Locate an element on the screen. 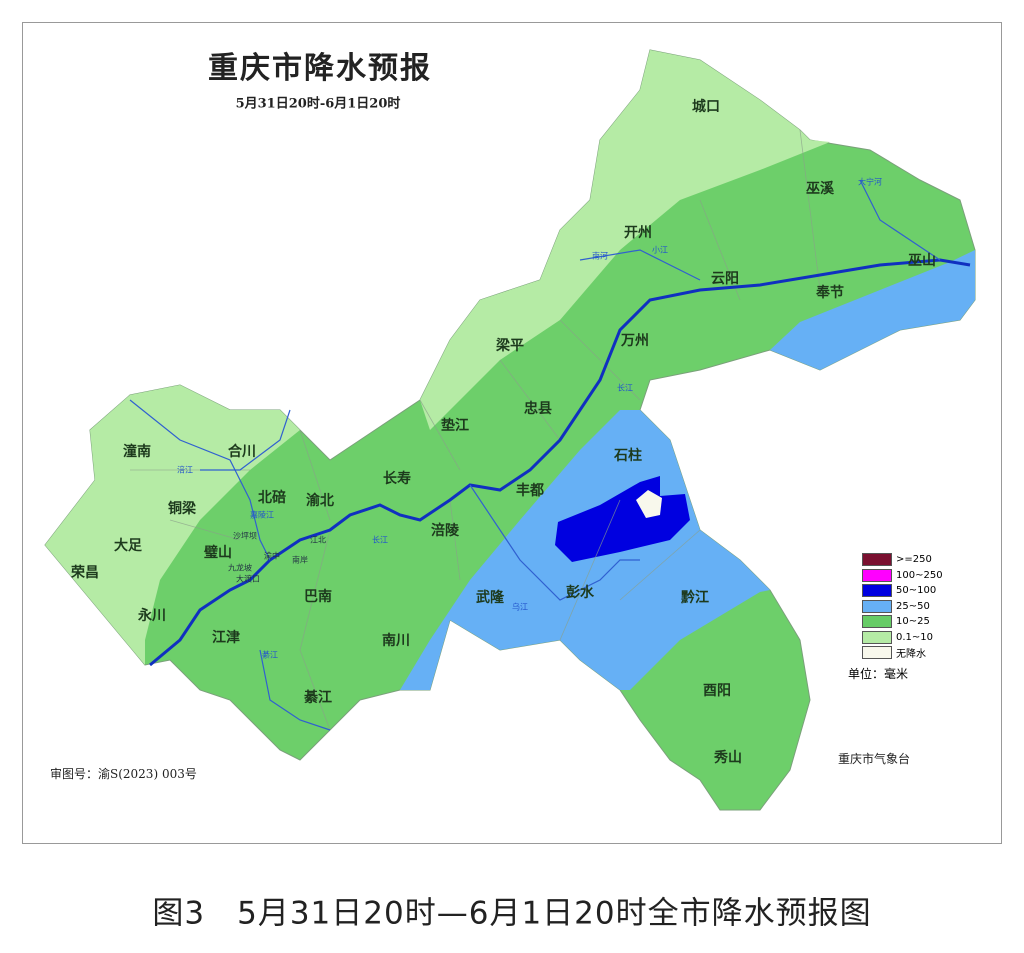  legend-item: 无降水 is located at coordinates (902, 653).